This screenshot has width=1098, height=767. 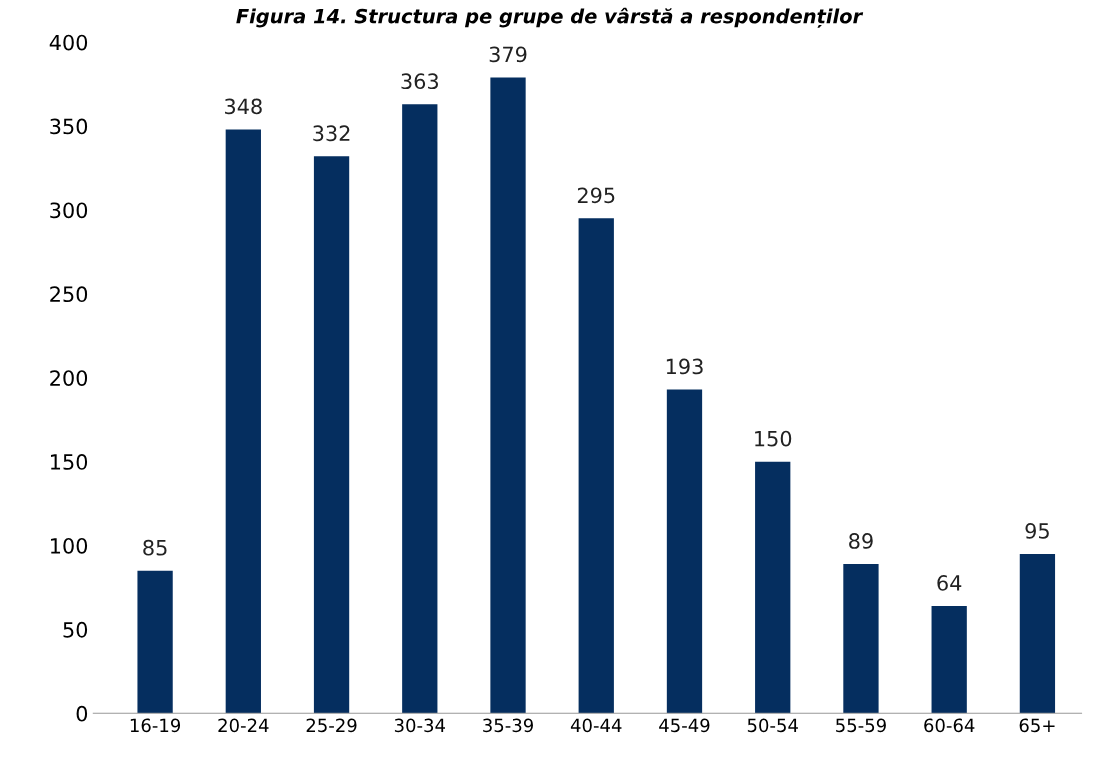 I want to click on data-label: 89, so click(x=861, y=541).